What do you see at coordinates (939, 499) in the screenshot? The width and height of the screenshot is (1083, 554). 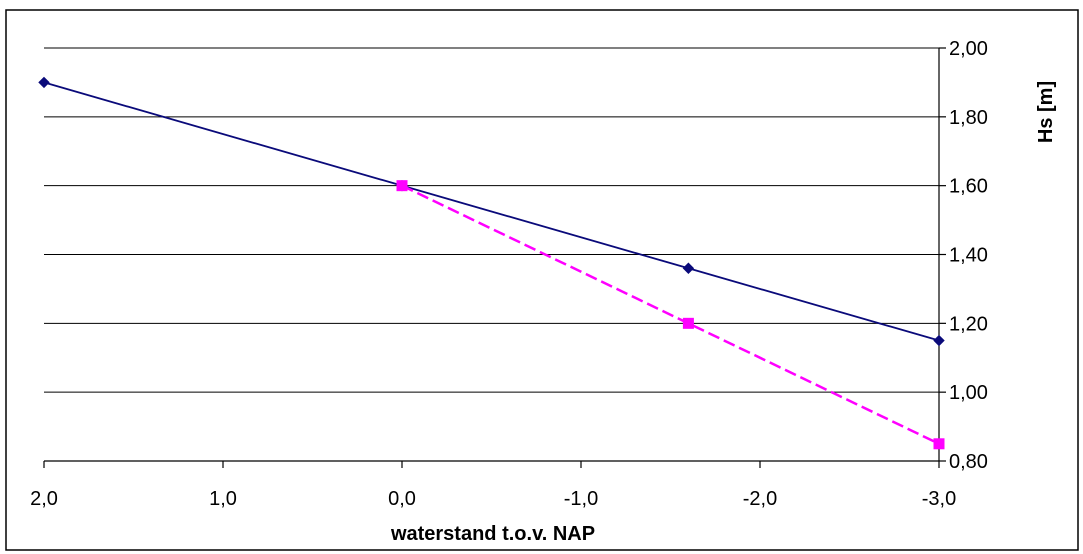 I see `x-tick-label: -3,0` at bounding box center [939, 499].